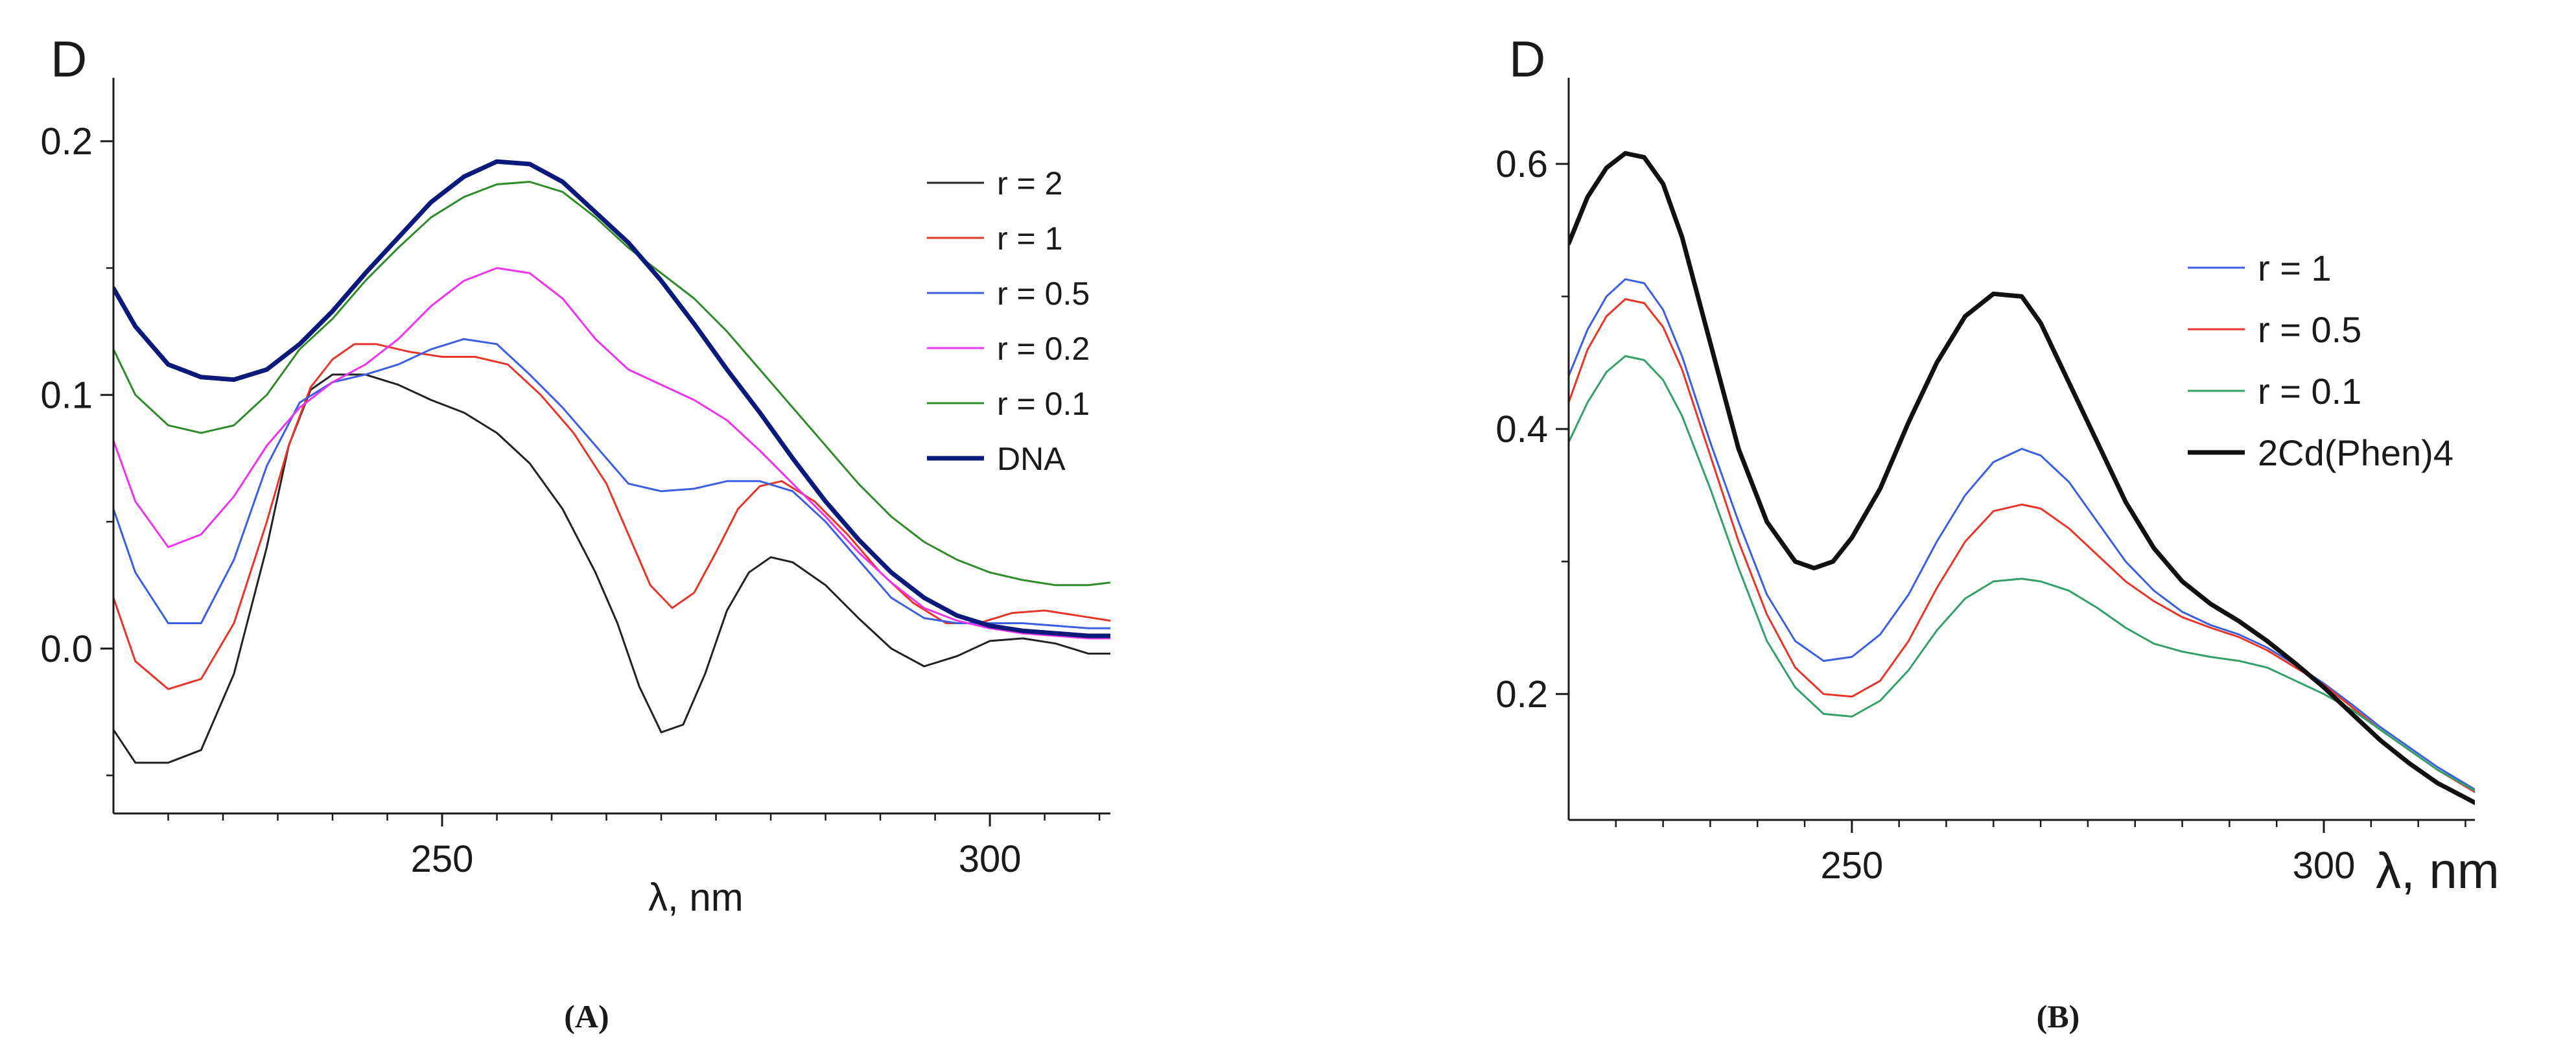 The width and height of the screenshot is (2576, 1063). What do you see at coordinates (696, 898) in the screenshot?
I see `panel-a-x-axis-label: λ, nm` at bounding box center [696, 898].